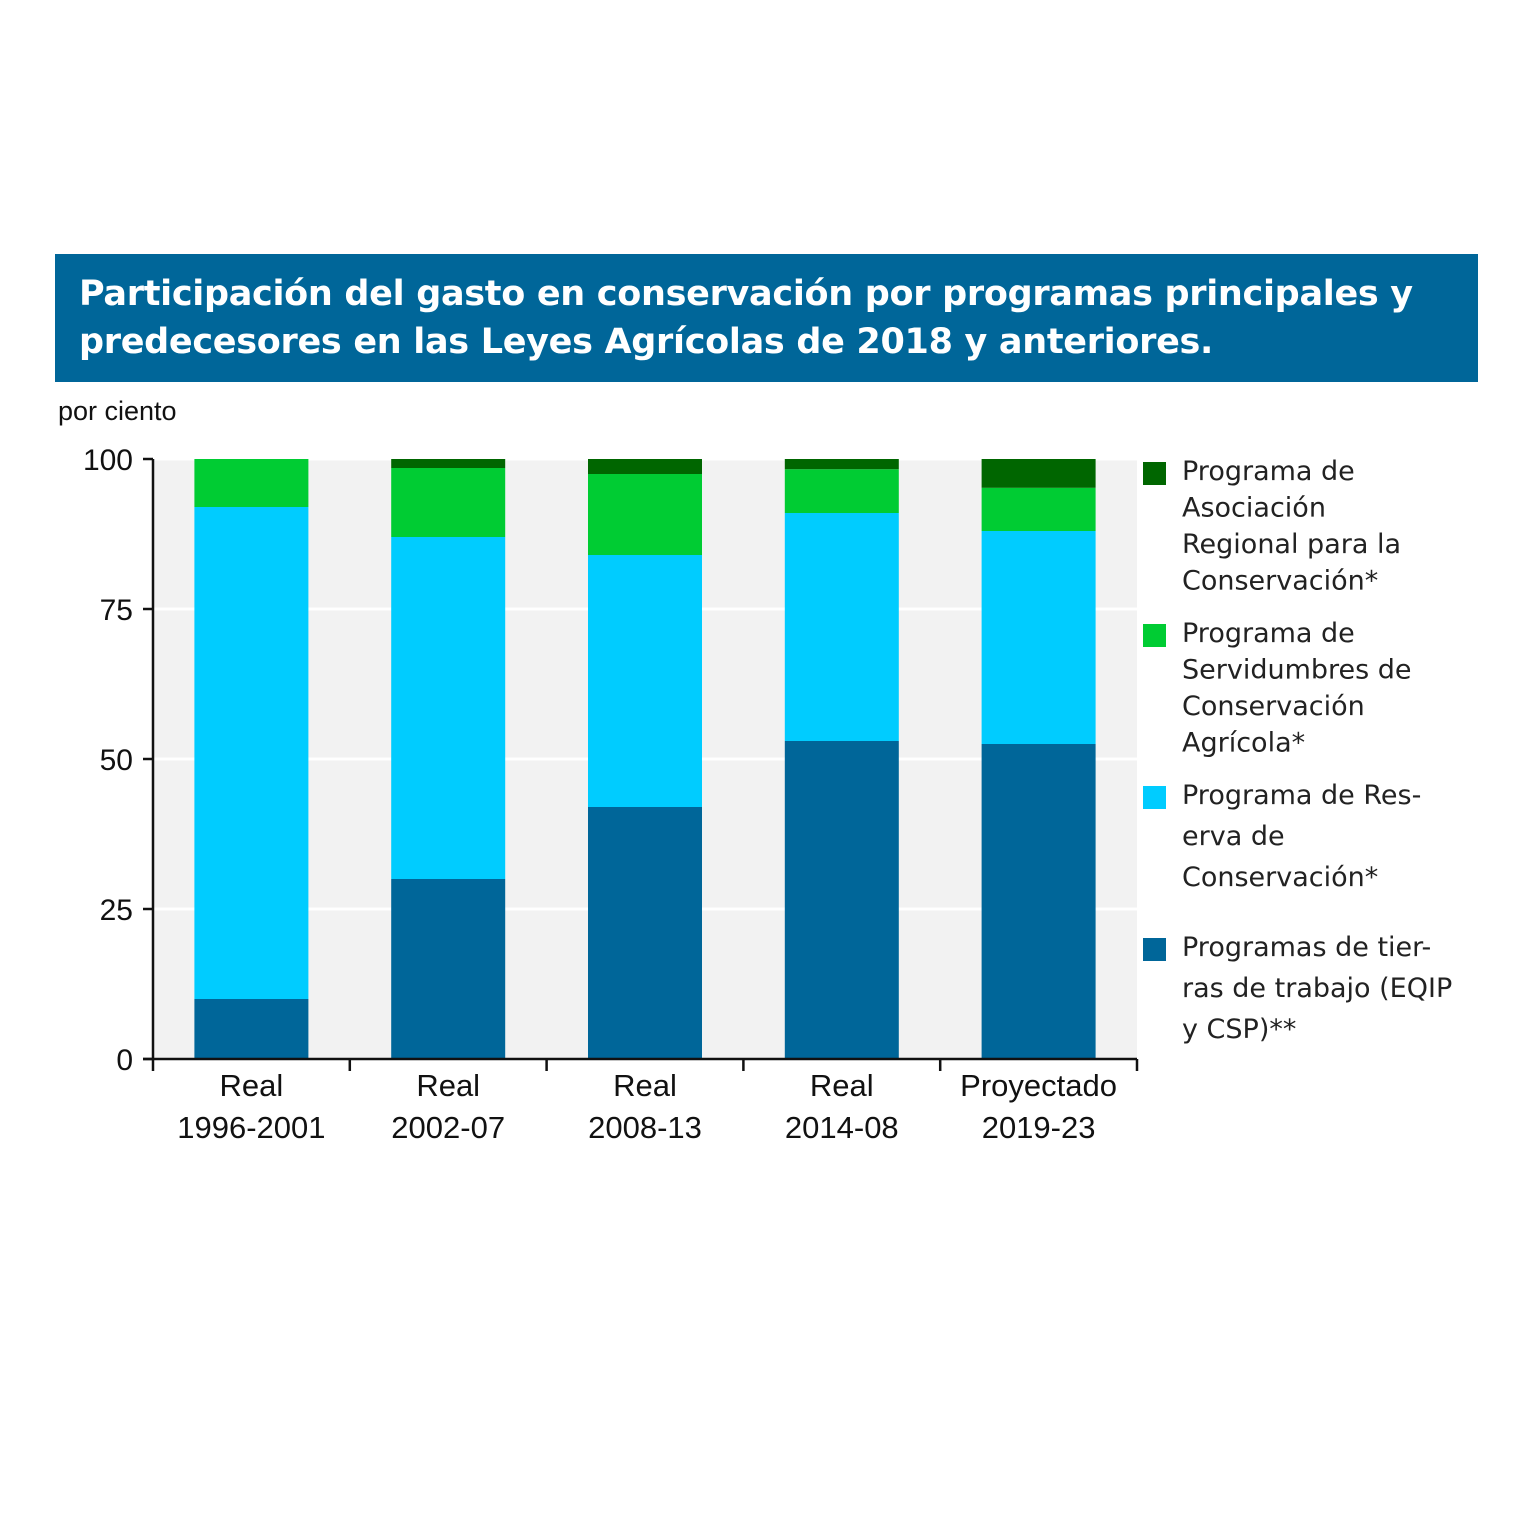  I want to click on legend-label-2-1: Servidumbres de, so click(1297, 670).